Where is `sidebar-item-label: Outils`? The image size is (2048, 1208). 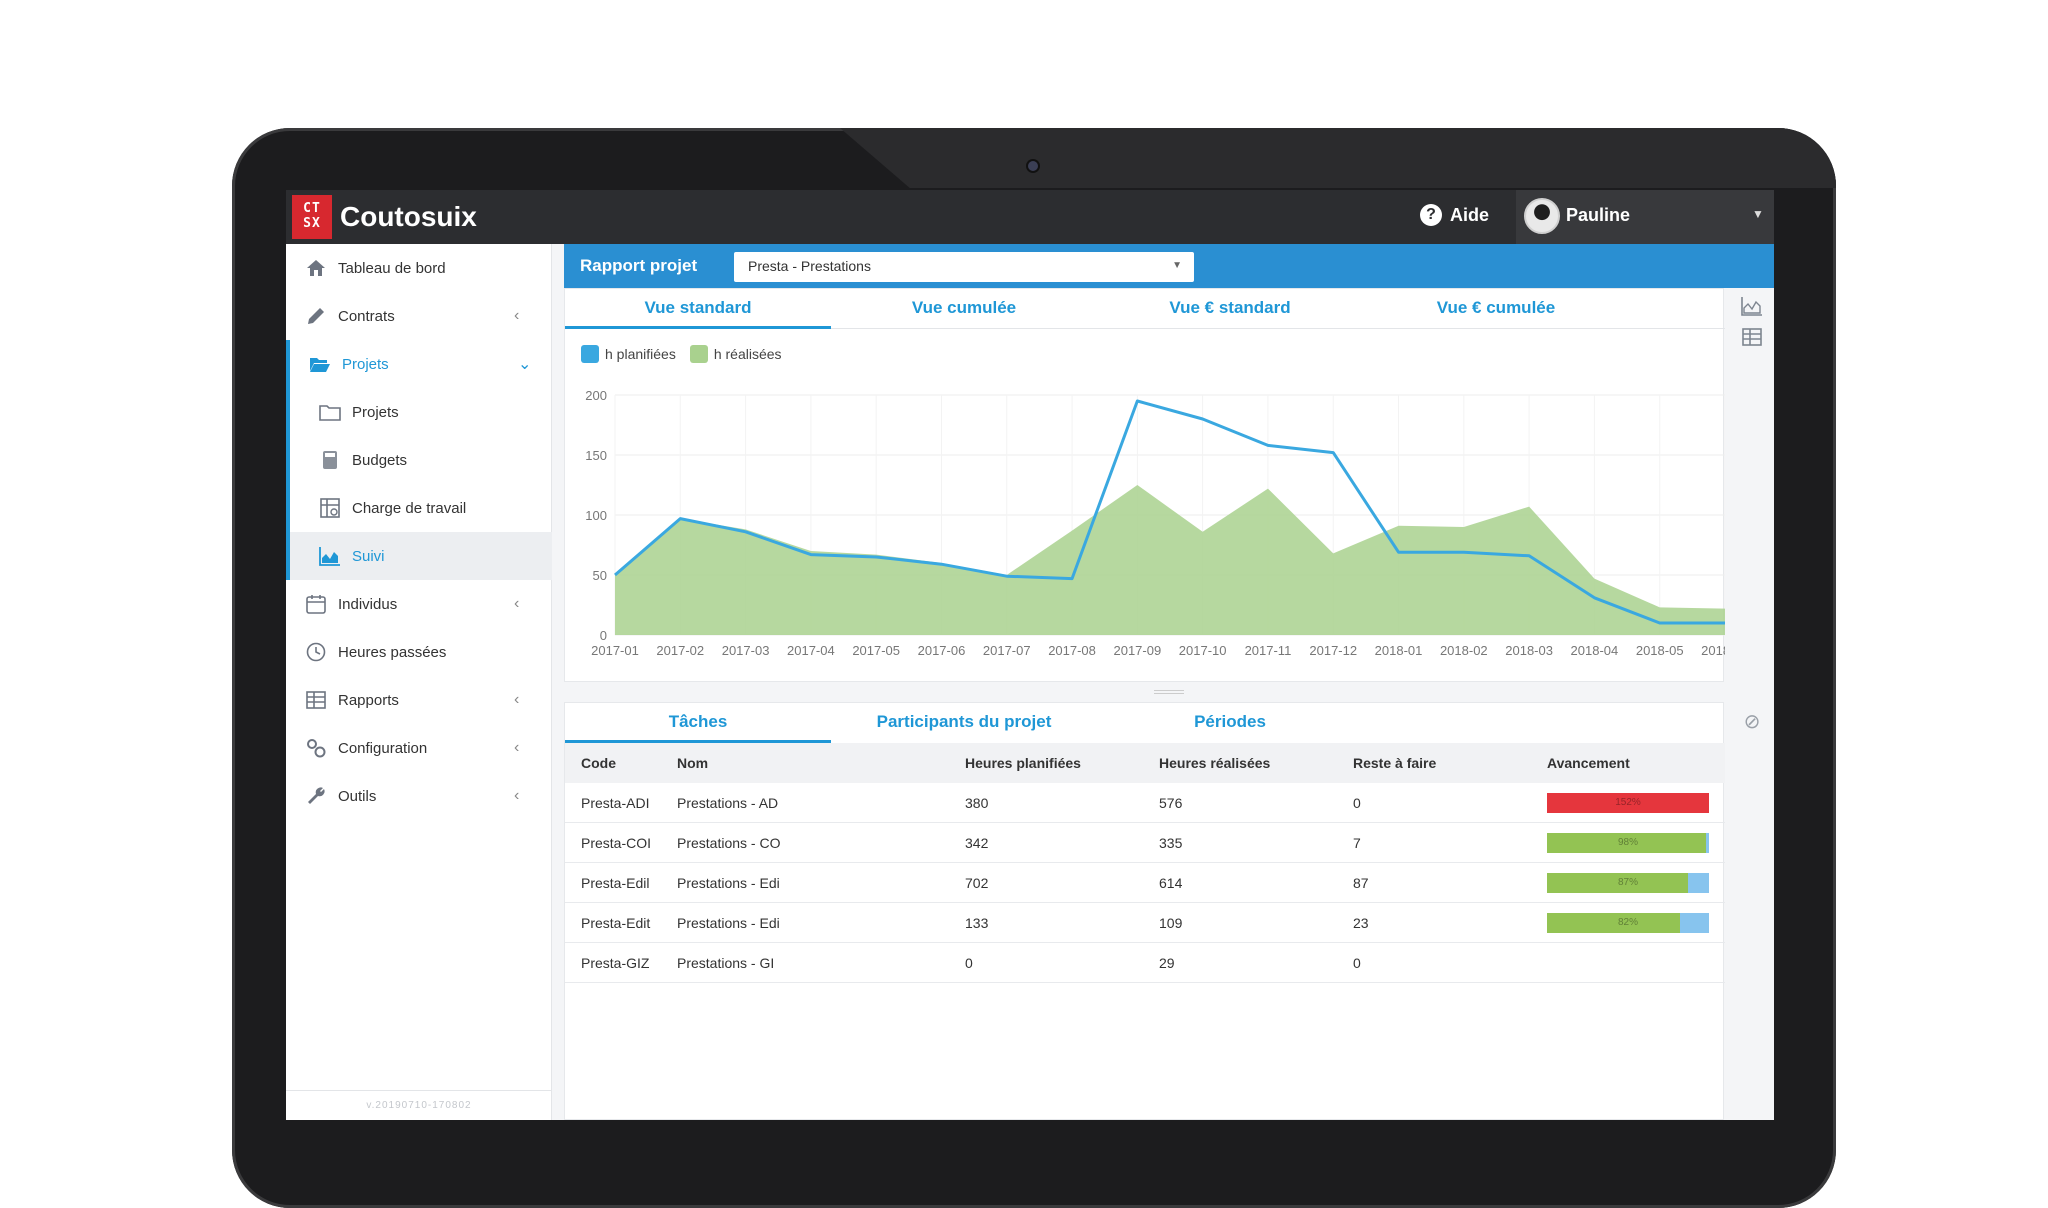
sidebar-item-label: Outils is located at coordinates (357, 796).